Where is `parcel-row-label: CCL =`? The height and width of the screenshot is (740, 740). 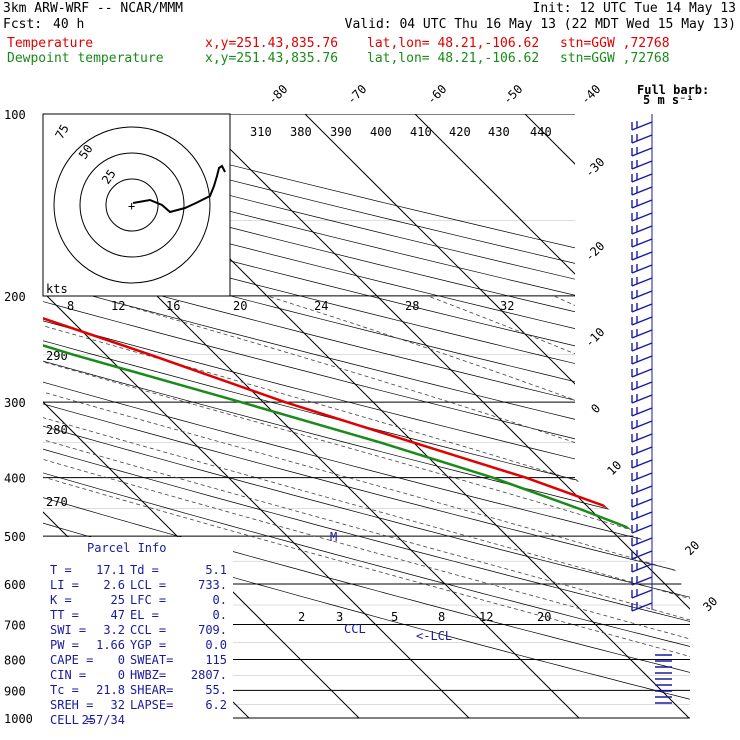 parcel-row-label: CCL = is located at coordinates (148, 630).